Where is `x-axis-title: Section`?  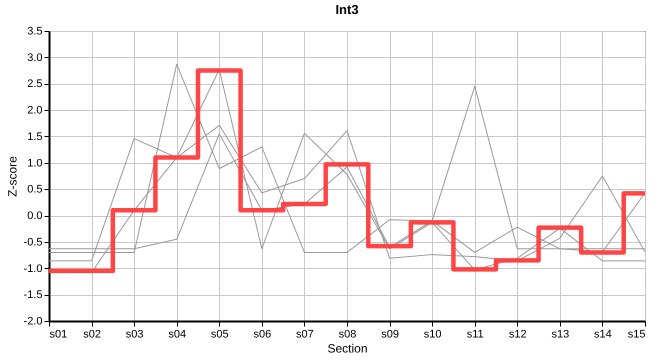 x-axis-title: Section is located at coordinates (347, 349).